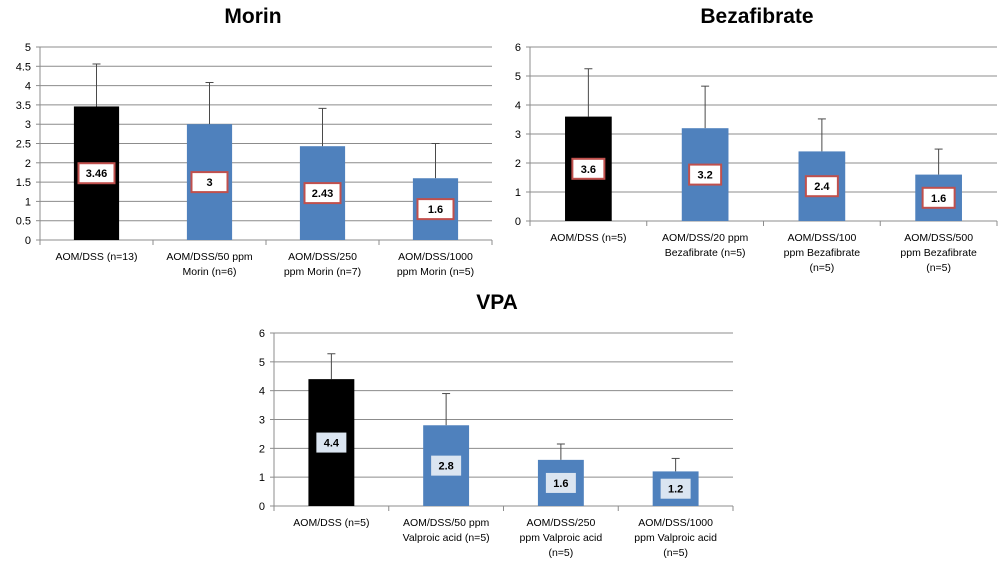 This screenshot has height=575, width=1000. I want to click on category-label-line: AOM/DSS (n=13), so click(97, 257).